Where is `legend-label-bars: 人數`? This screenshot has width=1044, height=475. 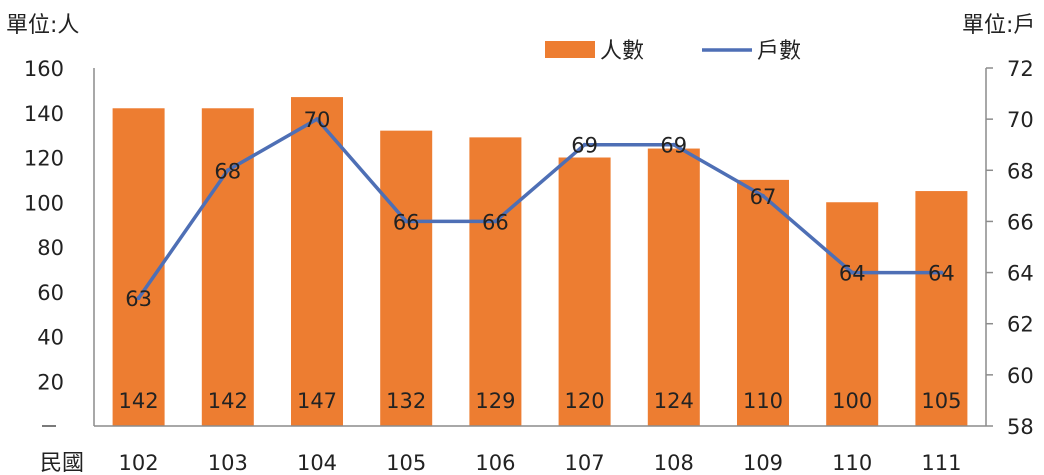
legend-label-bars: 人數 is located at coordinates (622, 51).